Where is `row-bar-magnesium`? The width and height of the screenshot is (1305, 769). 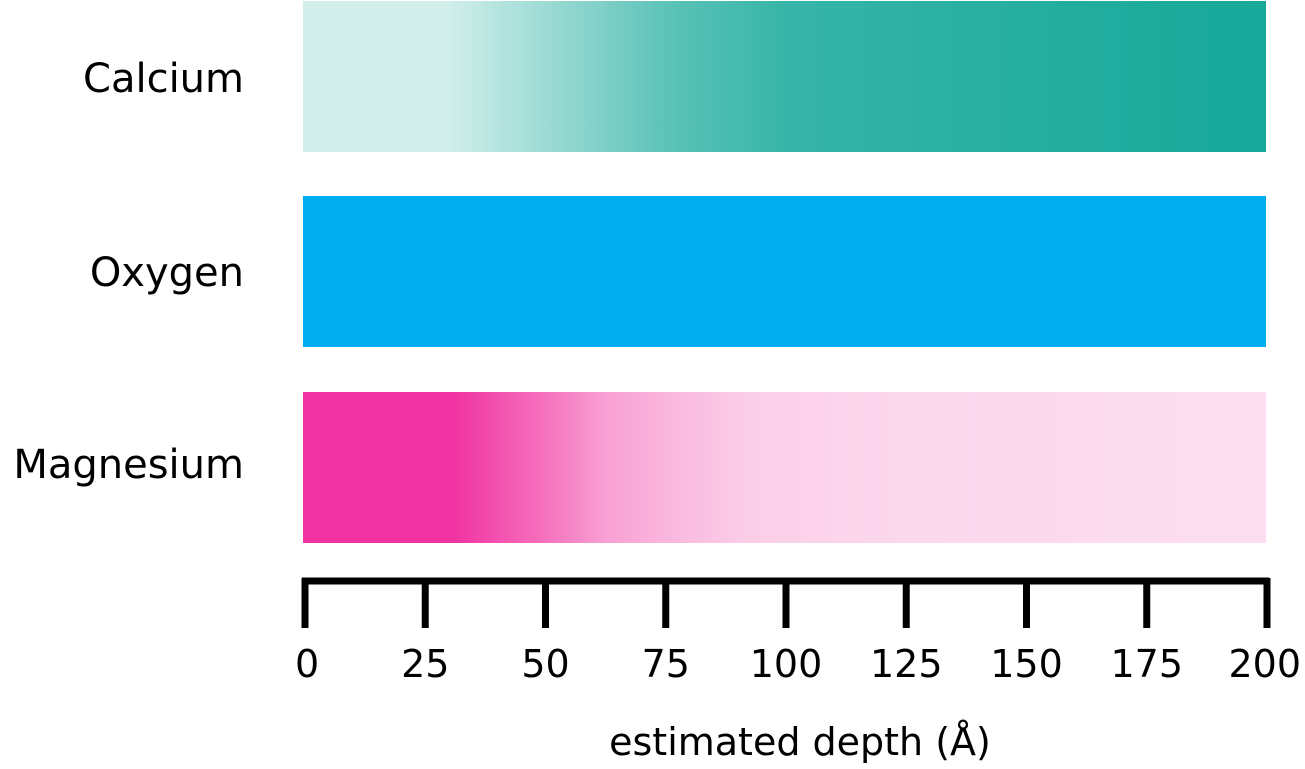
row-bar-magnesium is located at coordinates (784, 467).